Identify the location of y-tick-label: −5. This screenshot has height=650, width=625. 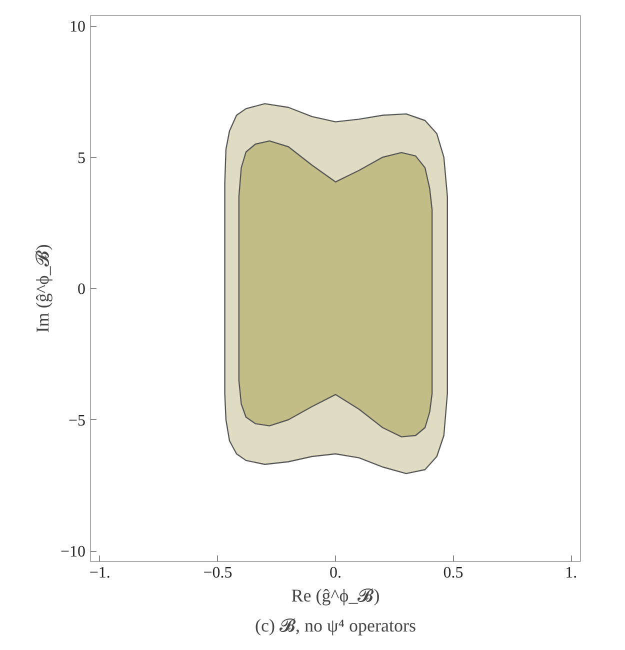
(77, 421).